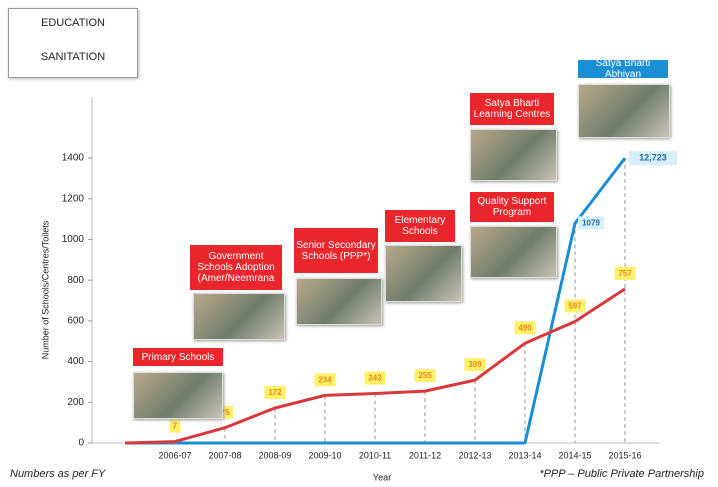 Image resolution: width=718 pixels, height=487 pixels. I want to click on value-label: 490, so click(525, 327).